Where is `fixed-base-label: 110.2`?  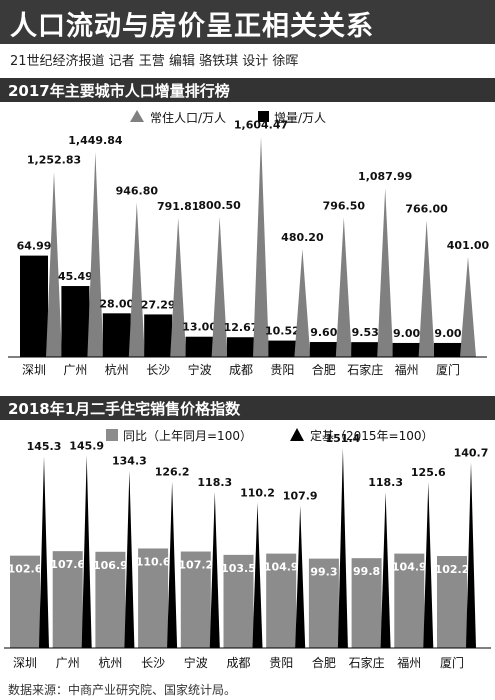 fixed-base-label: 110.2 is located at coordinates (257, 493).